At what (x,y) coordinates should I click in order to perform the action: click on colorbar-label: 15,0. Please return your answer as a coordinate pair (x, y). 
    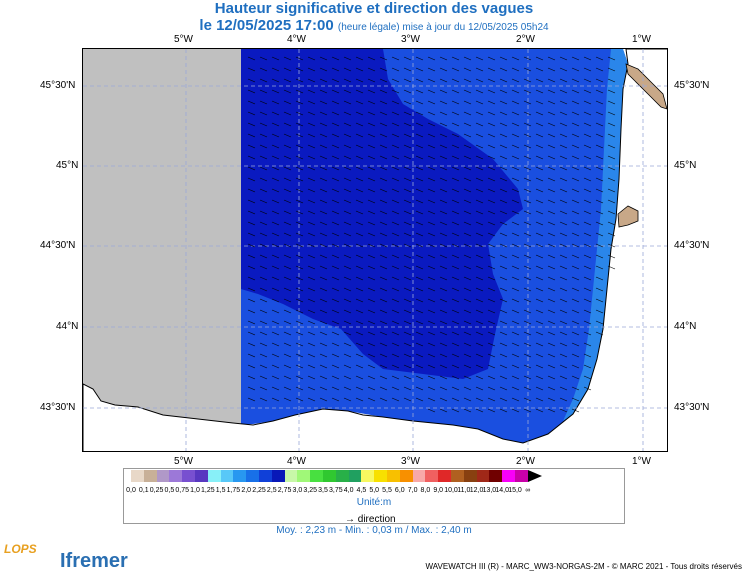
    Looking at the image, I should click on (515, 490).